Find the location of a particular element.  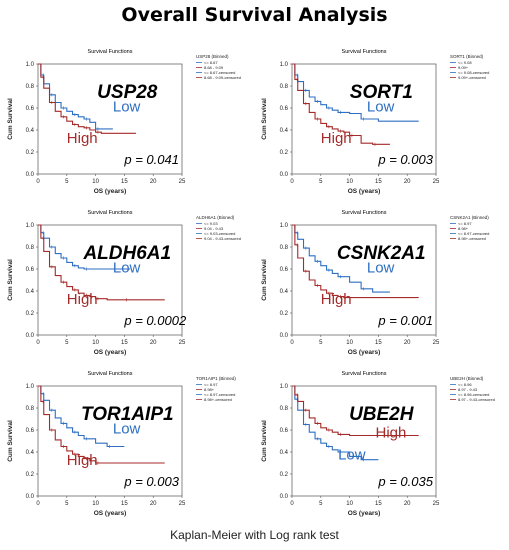

page-title: Overall Survival Analysis is located at coordinates (254, 15).